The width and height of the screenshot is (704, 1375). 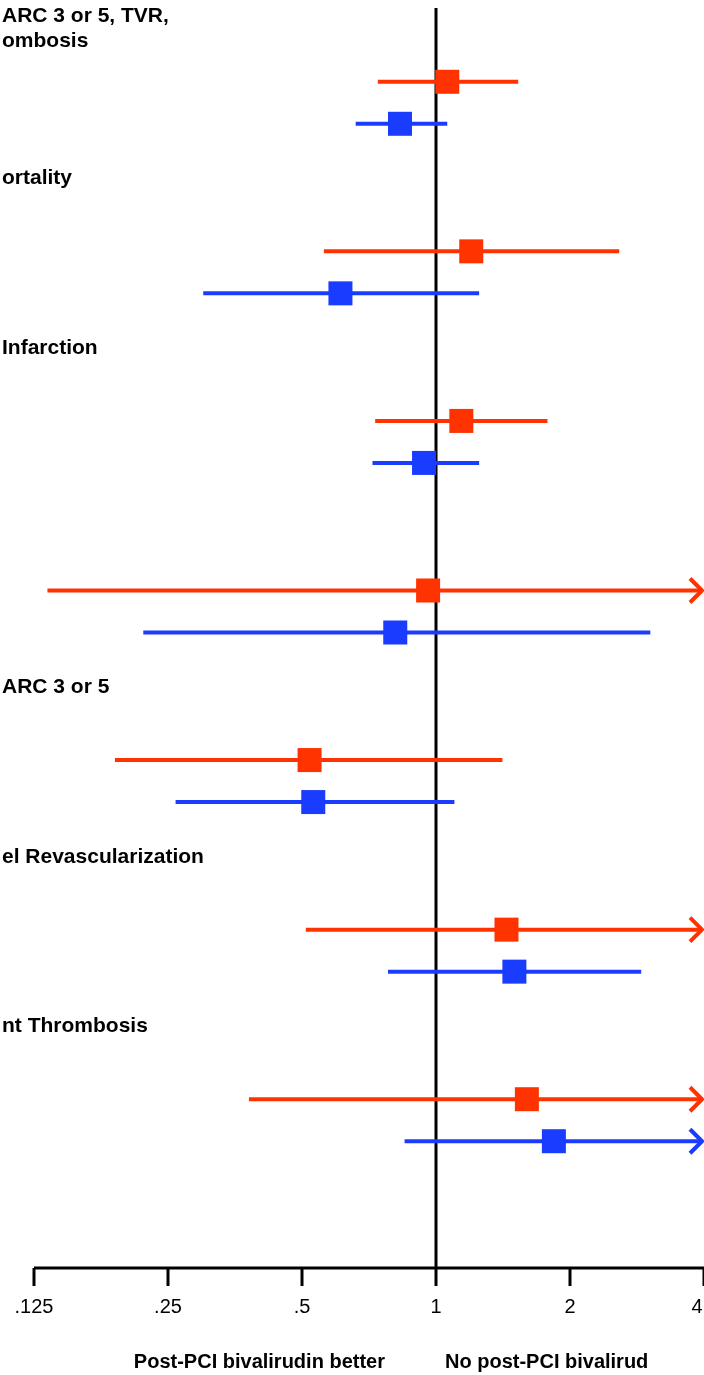 I want to click on text: No post-PCI bivalirud, so click(x=547, y=1361).